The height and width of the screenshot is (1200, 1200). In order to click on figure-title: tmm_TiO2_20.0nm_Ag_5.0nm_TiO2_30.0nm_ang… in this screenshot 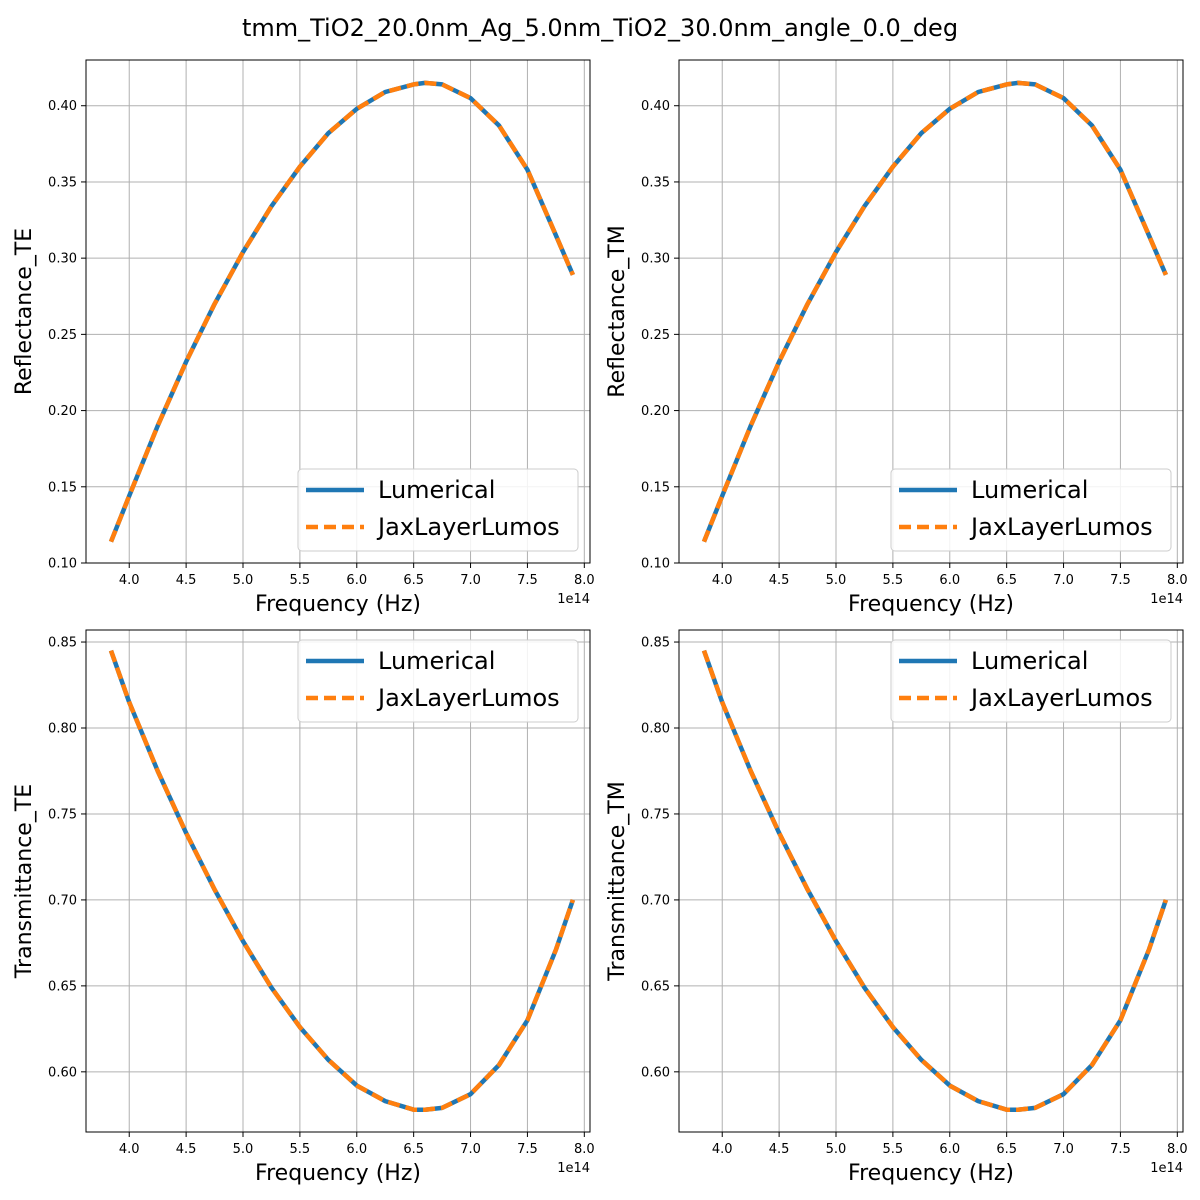, I will do `click(600, 28)`.